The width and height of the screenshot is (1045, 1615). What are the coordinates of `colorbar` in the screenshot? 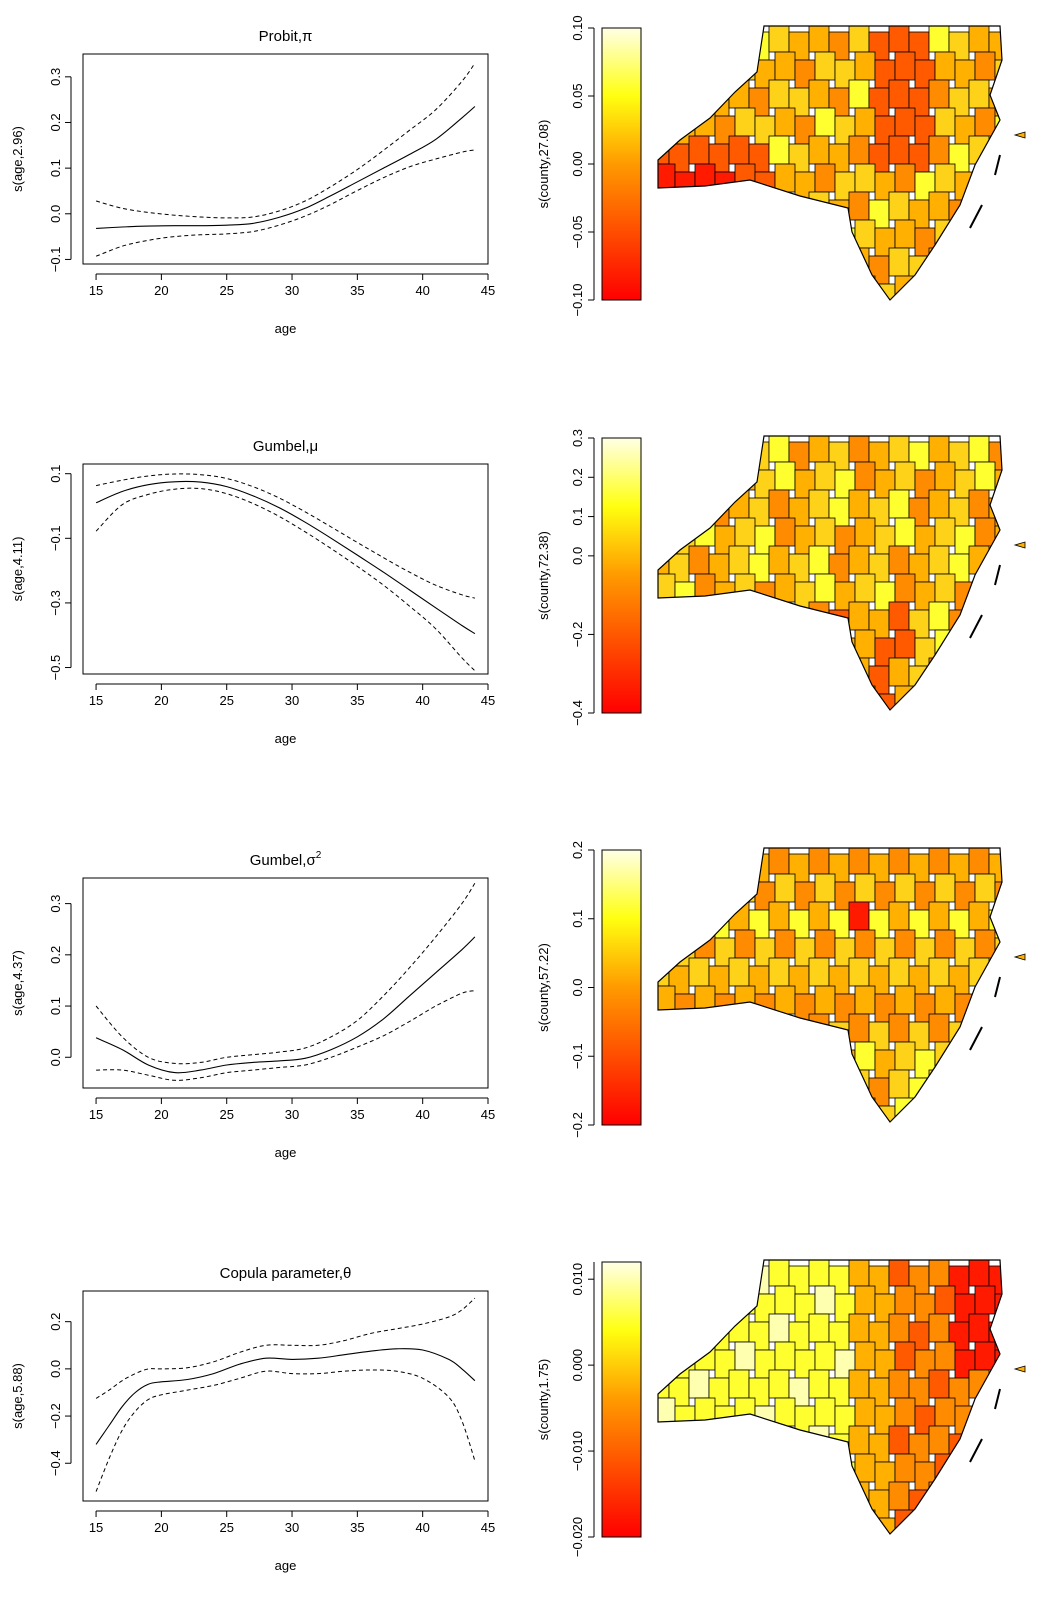 It's located at (621, 575).